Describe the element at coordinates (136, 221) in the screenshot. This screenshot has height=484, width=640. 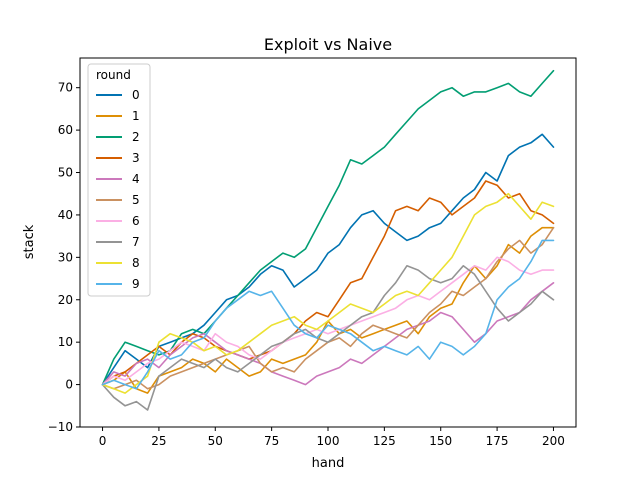
I see `legend-label-6: 6` at that location.